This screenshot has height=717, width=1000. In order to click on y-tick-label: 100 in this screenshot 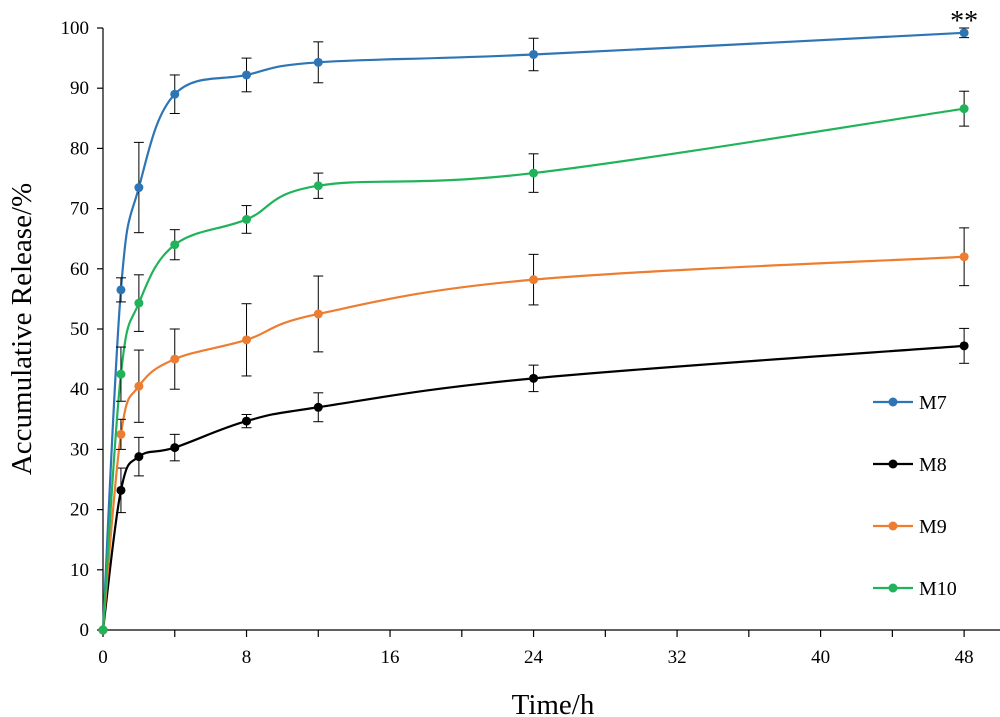, I will do `click(75, 28)`.